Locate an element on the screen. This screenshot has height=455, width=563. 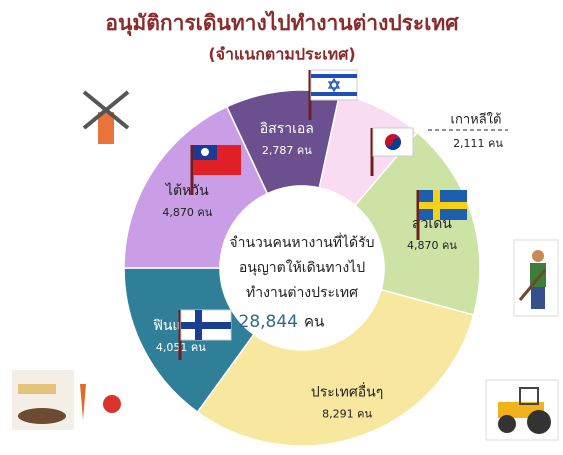
center-text: อนุญาตให้เดินทางไป is located at coordinates (302, 267).